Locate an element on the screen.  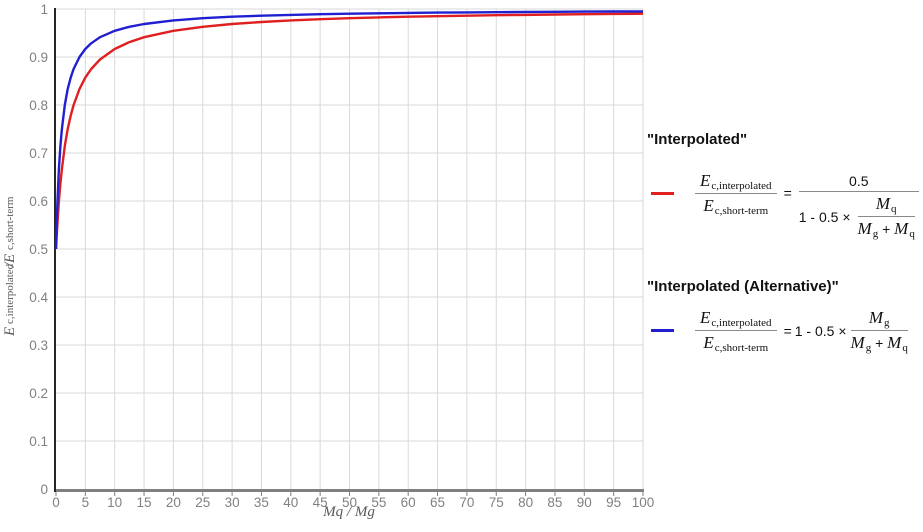
svg-text: 80 is located at coordinates (525, 502).